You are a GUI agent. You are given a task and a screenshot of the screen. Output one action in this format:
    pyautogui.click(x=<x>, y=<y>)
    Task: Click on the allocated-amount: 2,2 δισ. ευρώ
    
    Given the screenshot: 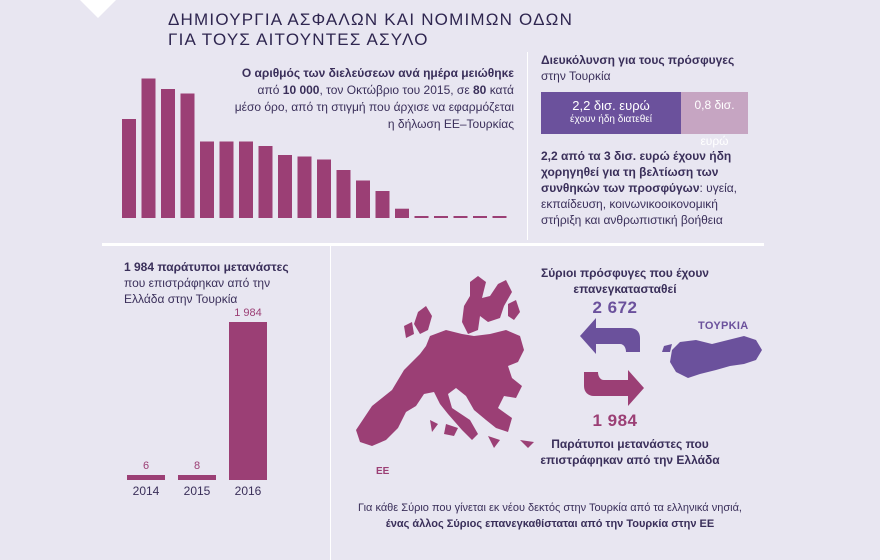 What is the action you would take?
    pyautogui.click(x=611, y=105)
    